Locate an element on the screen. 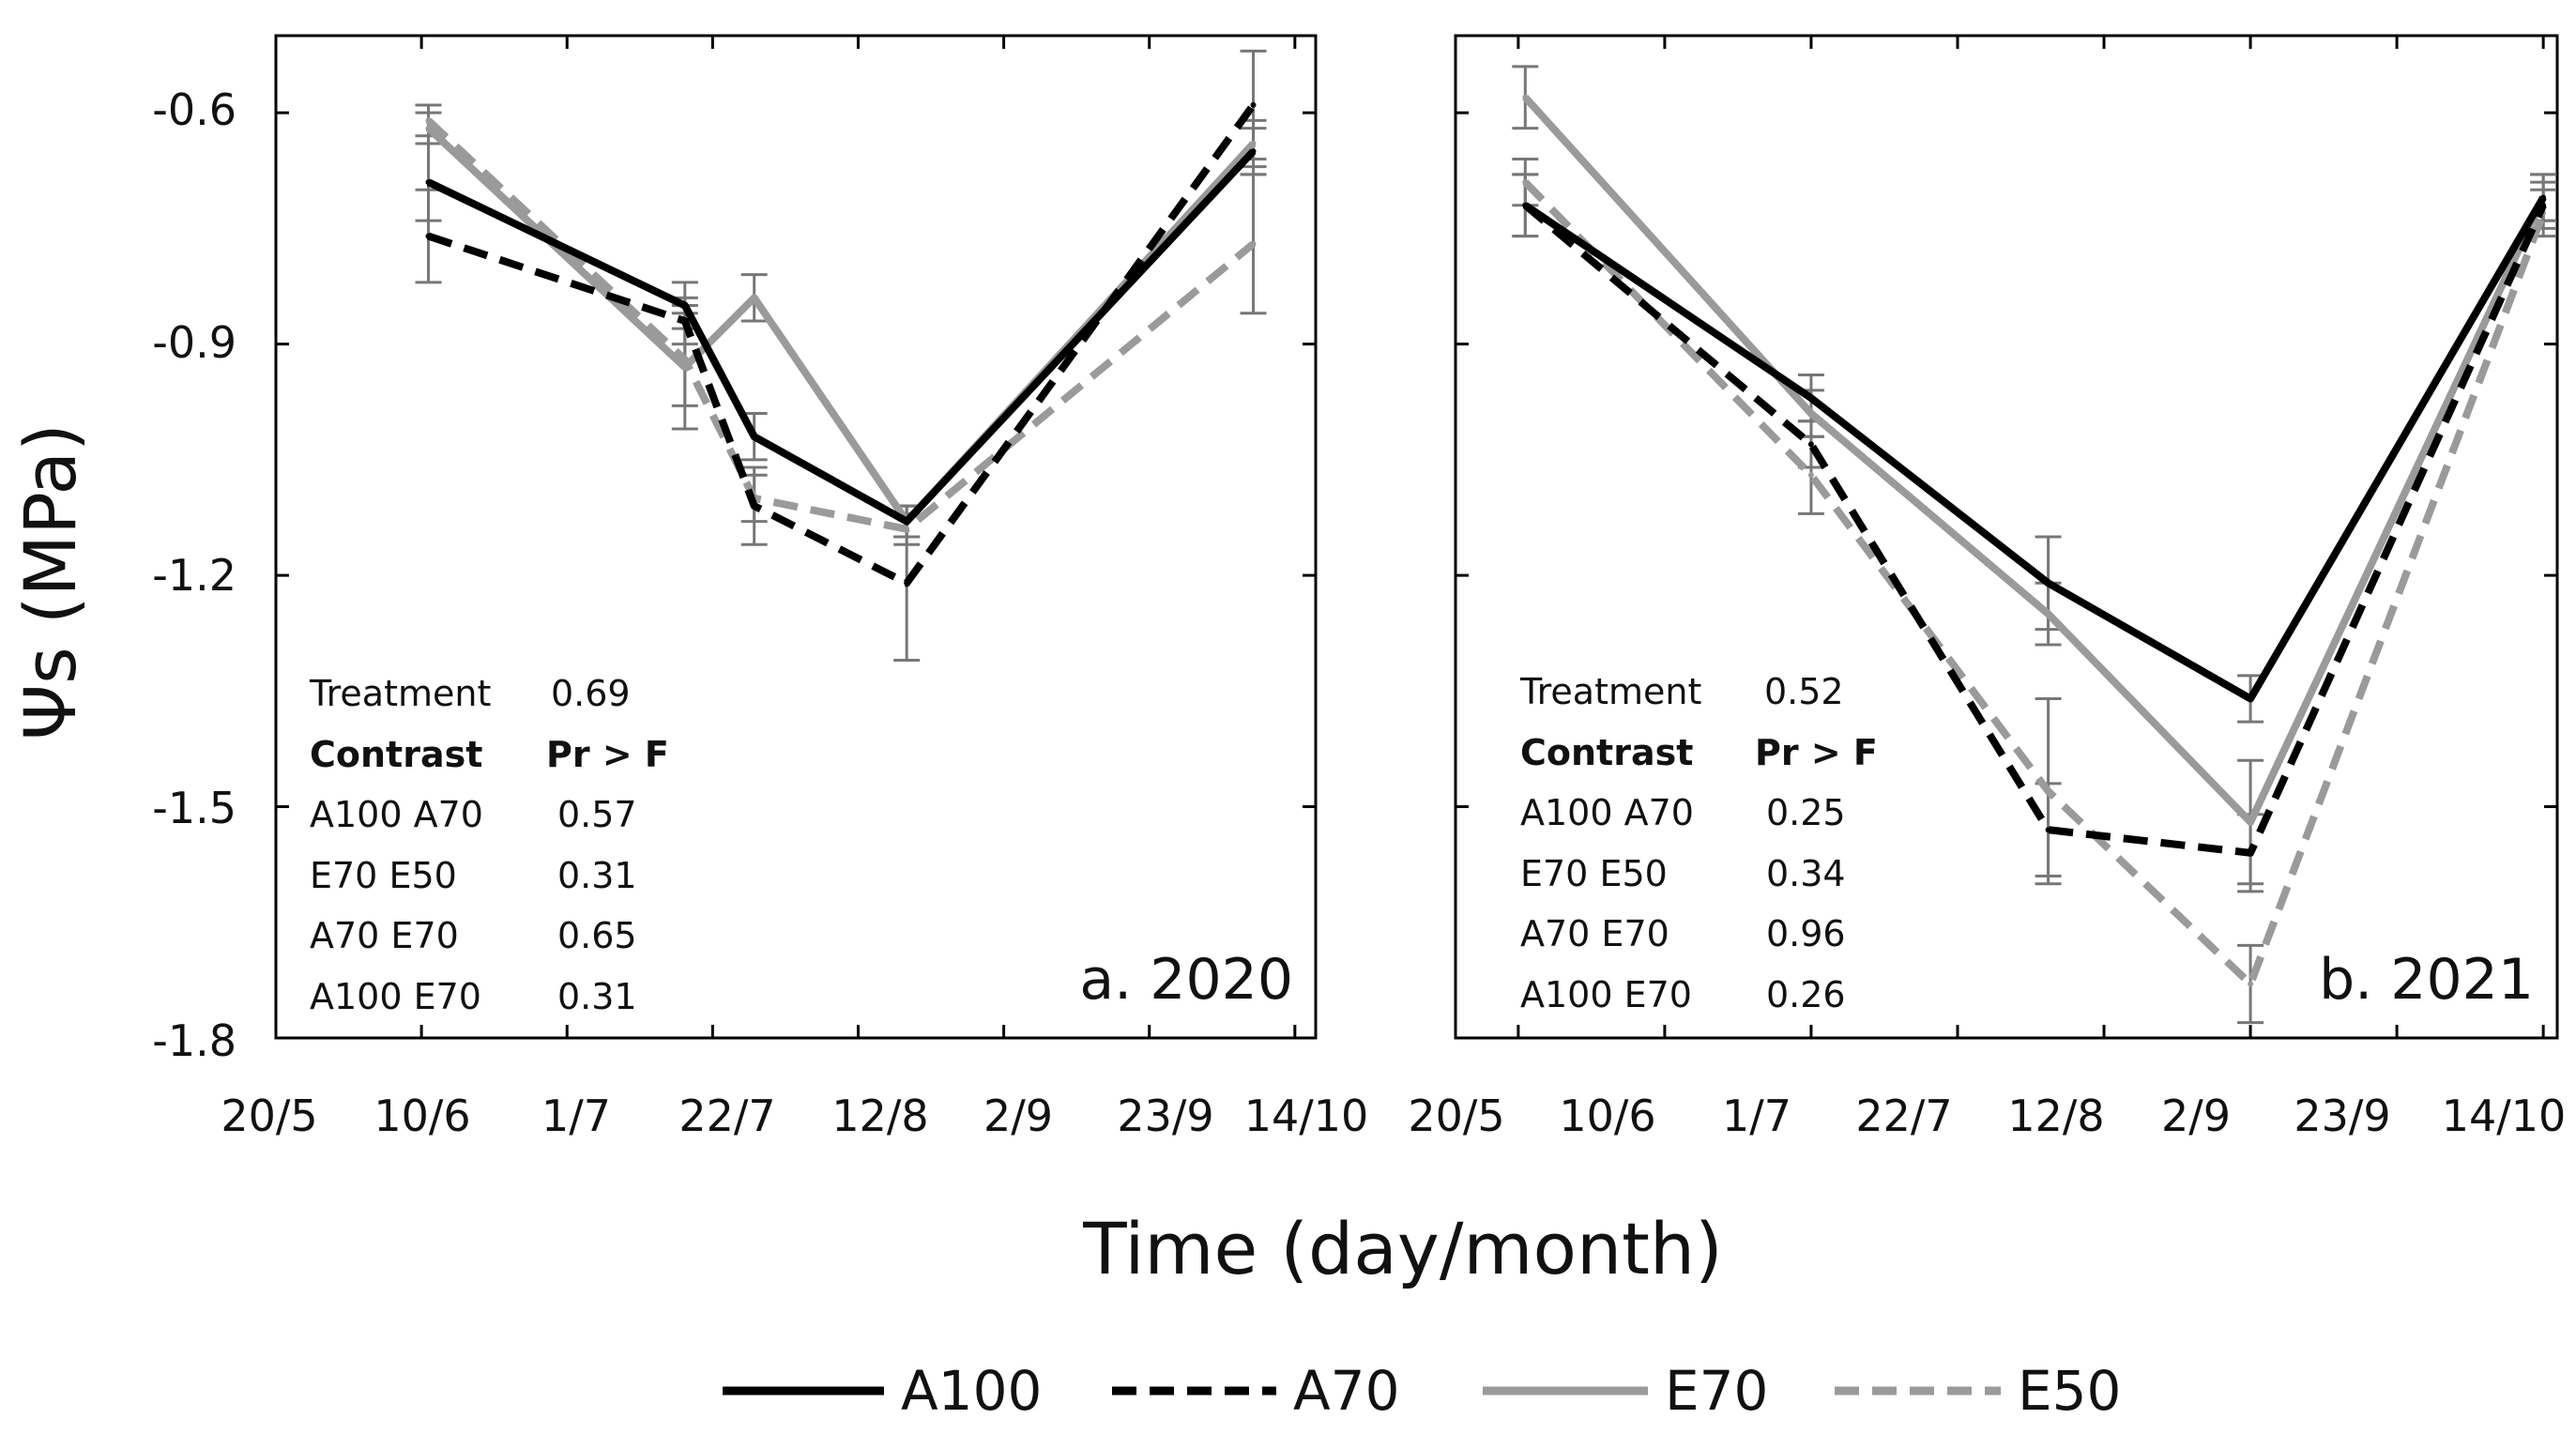 This screenshot has width=2576, height=1434. treatment-p-value: 0.69 is located at coordinates (591, 693).